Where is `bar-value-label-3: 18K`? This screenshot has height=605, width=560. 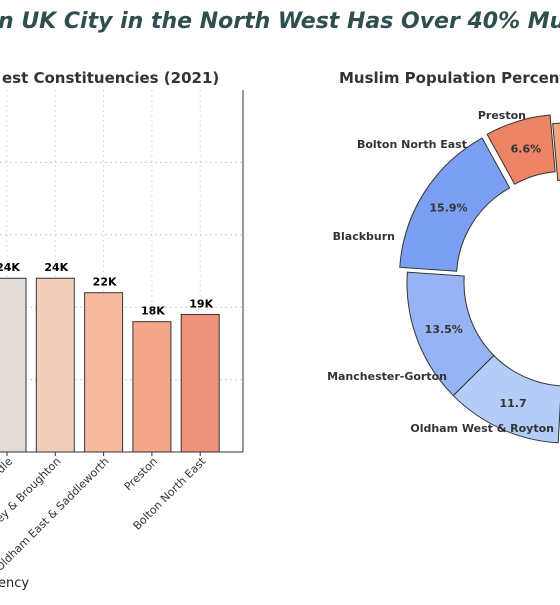
bar-value-label-3: 18K is located at coordinates (153, 311).